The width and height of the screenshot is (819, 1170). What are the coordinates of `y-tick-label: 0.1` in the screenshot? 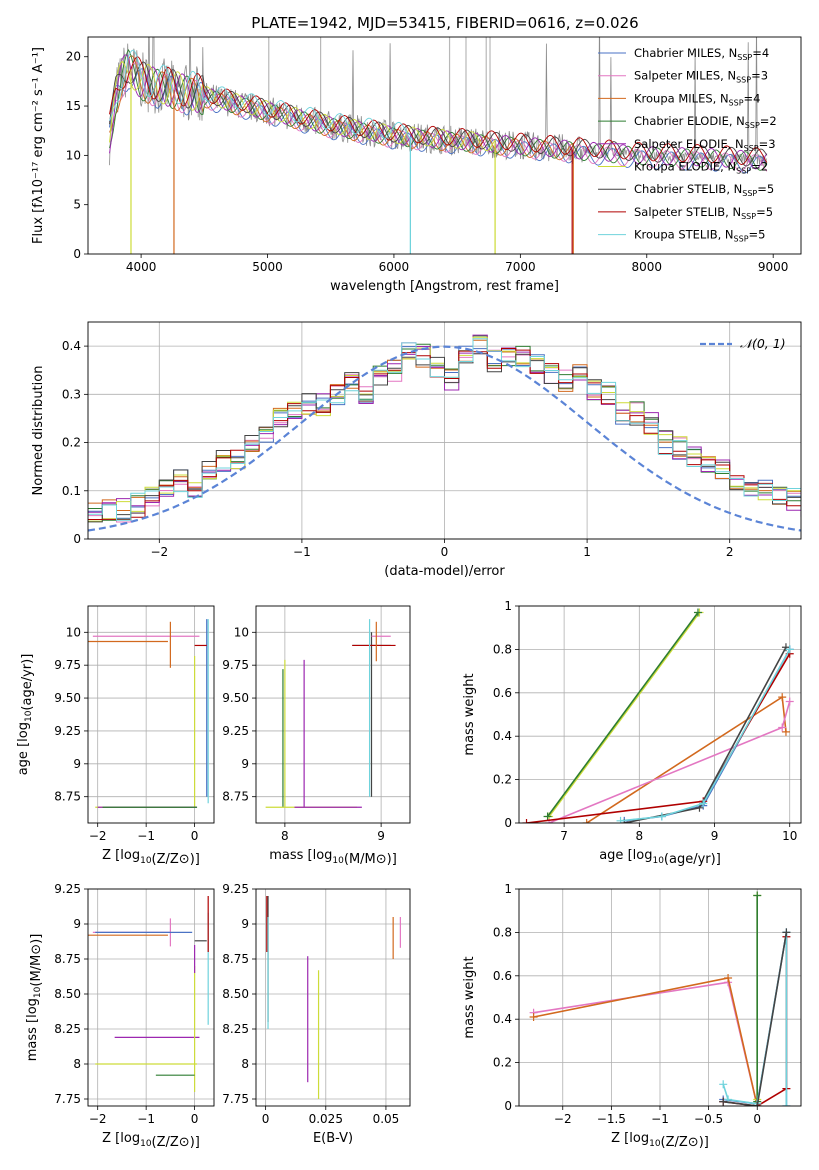 It's located at (71, 491).